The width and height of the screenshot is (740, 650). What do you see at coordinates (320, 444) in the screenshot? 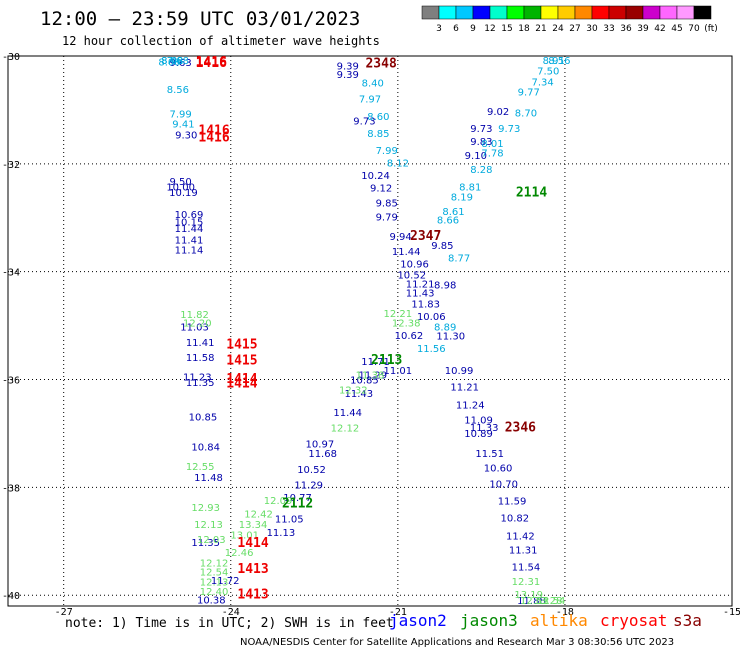
I see `wave-height-value: 10.97` at bounding box center [320, 444].